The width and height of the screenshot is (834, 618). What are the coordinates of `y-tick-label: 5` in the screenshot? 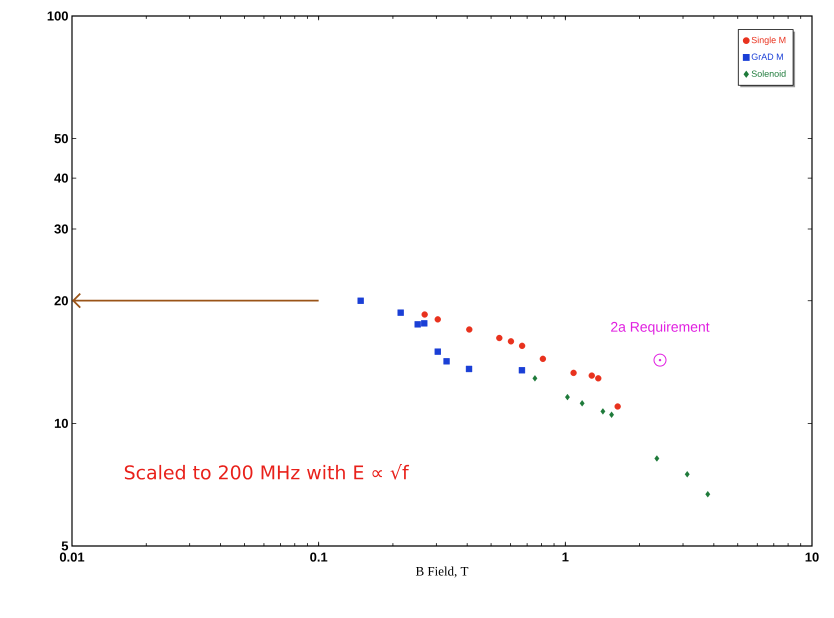 It's located at (65, 546).